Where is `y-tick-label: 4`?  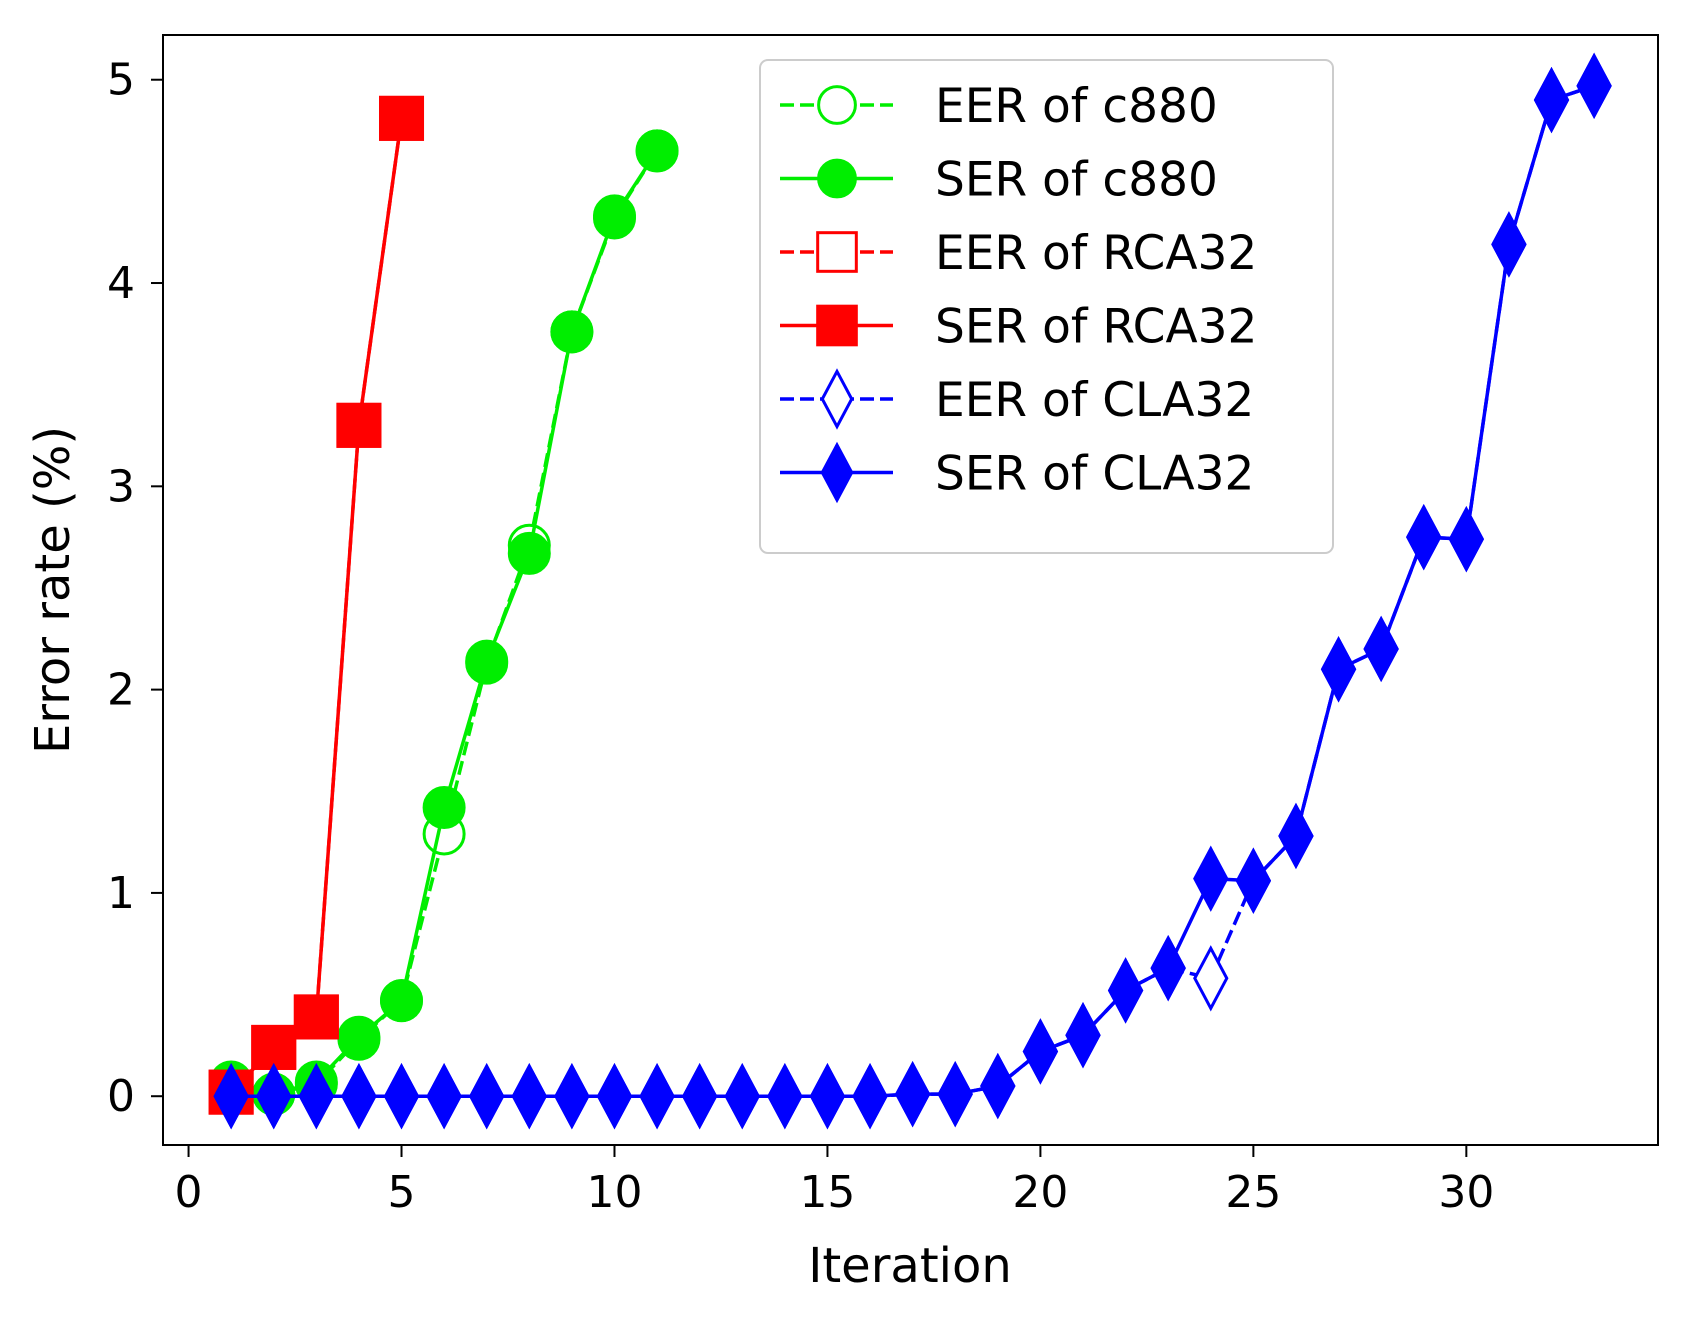 y-tick-label: 4 is located at coordinates (121, 283).